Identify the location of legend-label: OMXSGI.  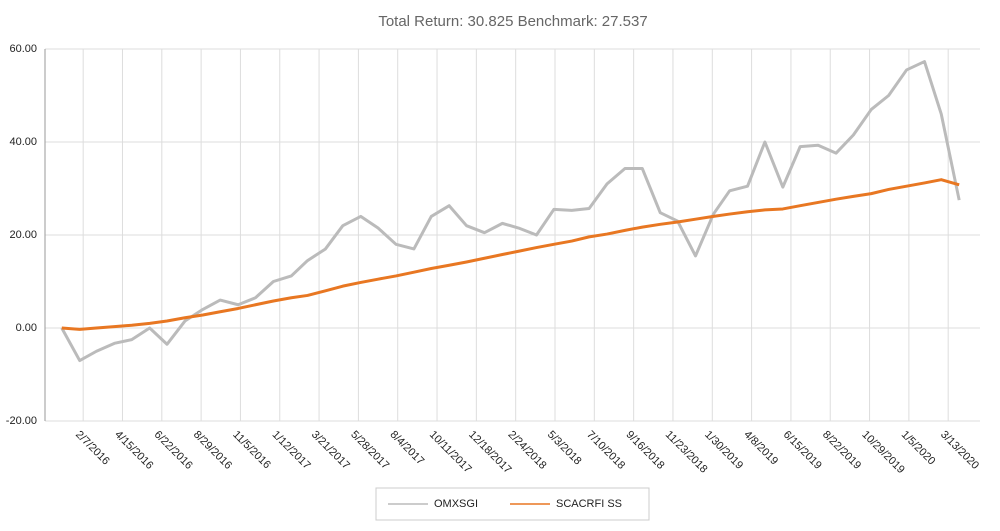
(456, 504).